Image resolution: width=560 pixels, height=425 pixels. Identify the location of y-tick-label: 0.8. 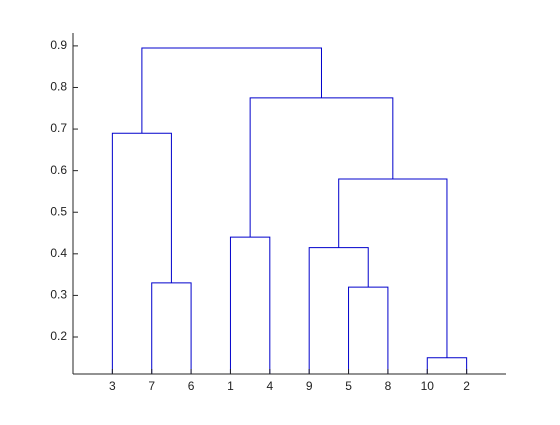
(58, 87).